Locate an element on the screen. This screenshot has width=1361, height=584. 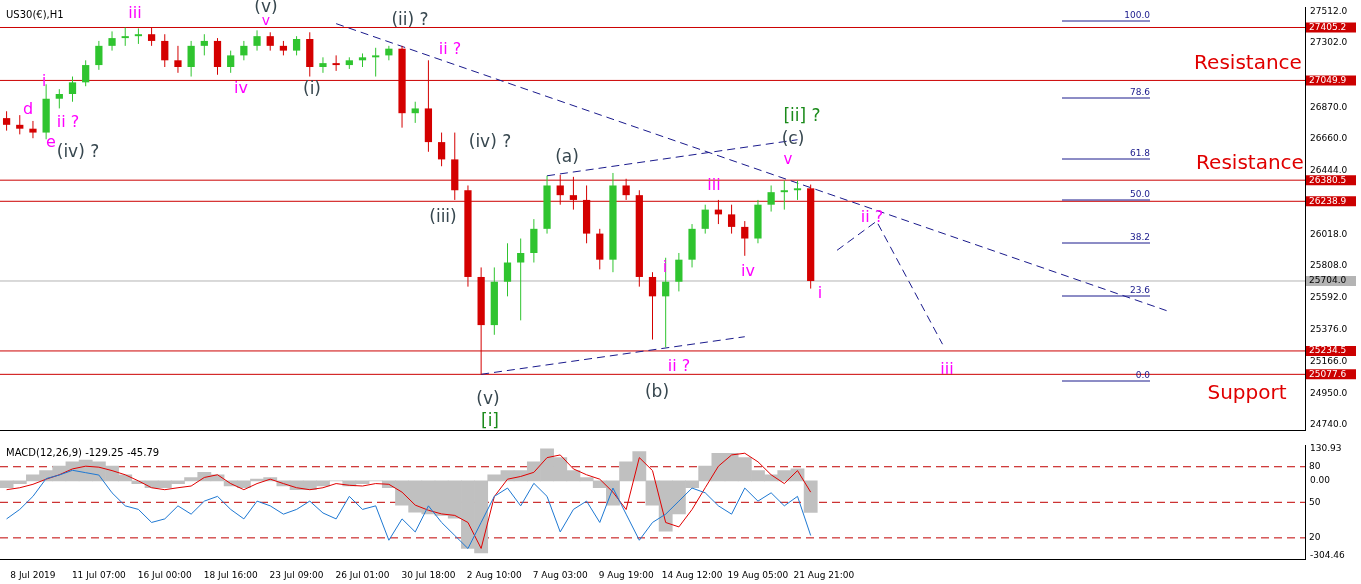
annotation: e is located at coordinates (51, 142).